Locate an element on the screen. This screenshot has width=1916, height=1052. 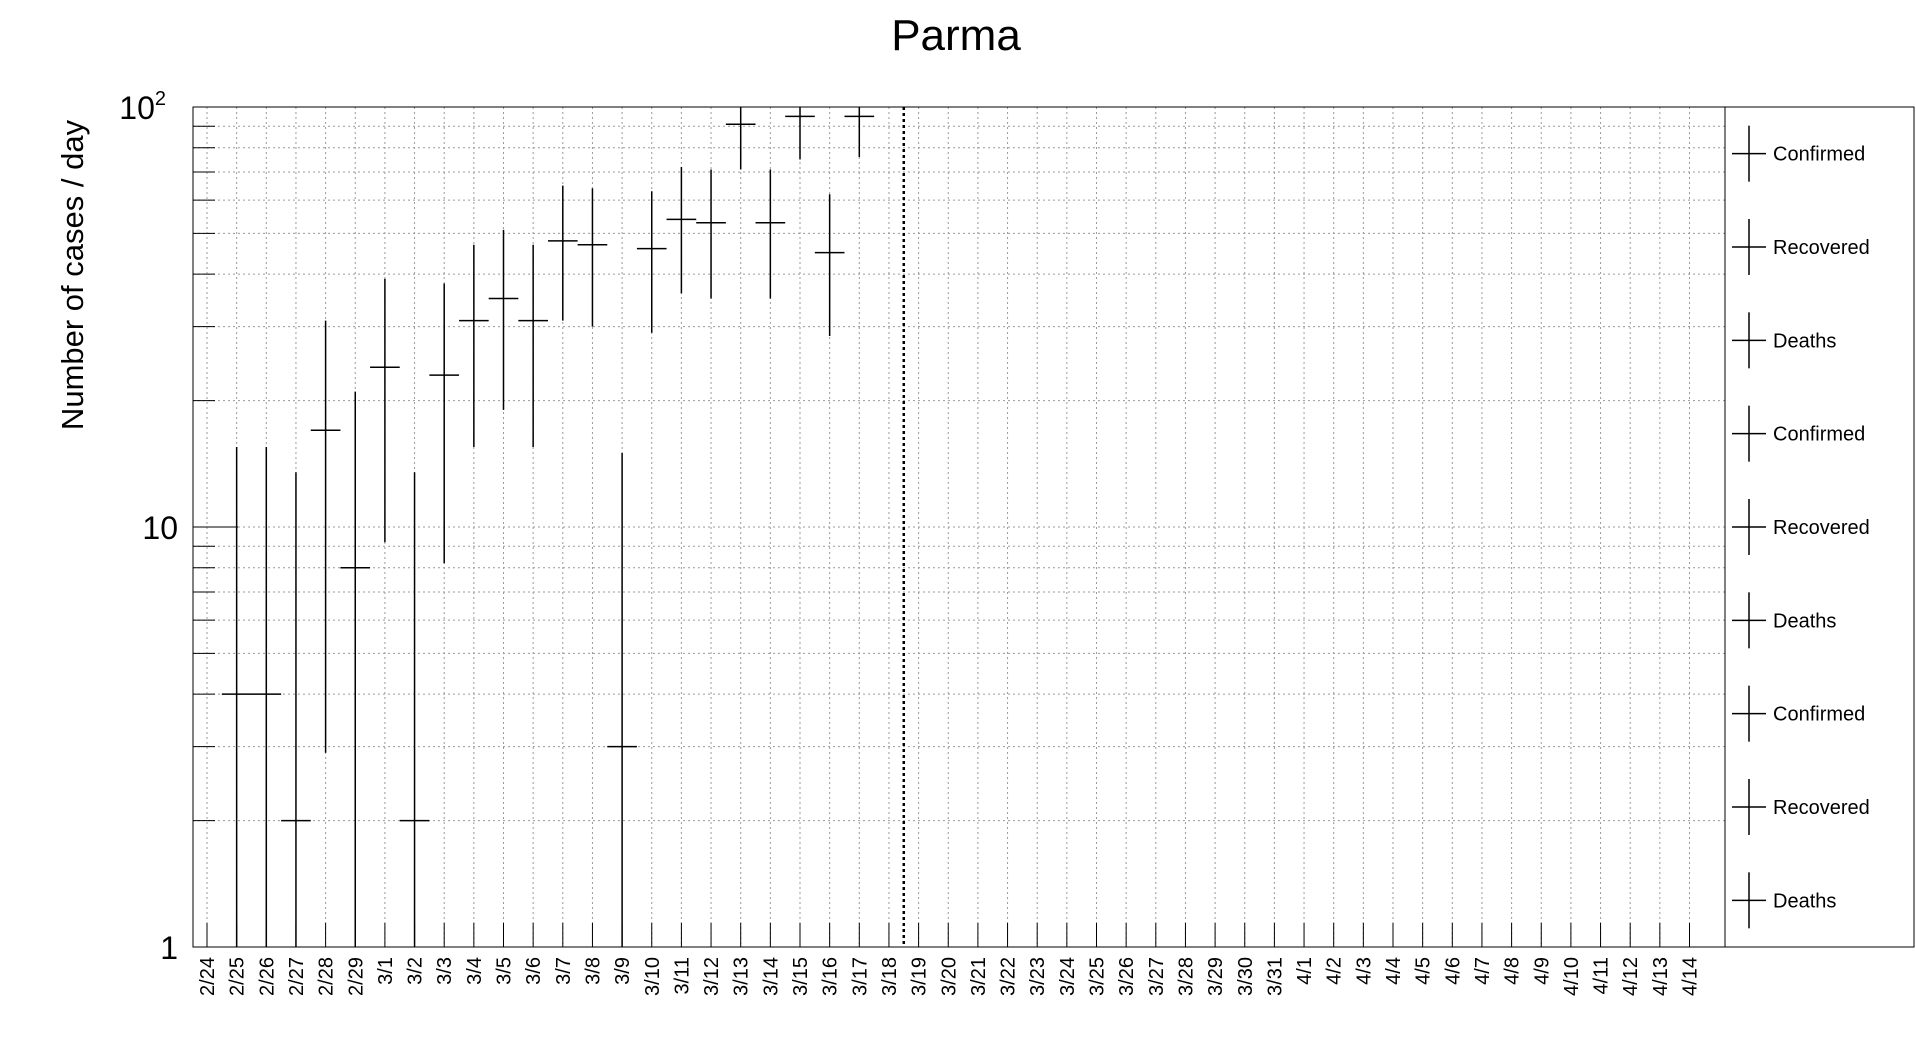
x-tick-label: 3/15 is located at coordinates (801, 976).